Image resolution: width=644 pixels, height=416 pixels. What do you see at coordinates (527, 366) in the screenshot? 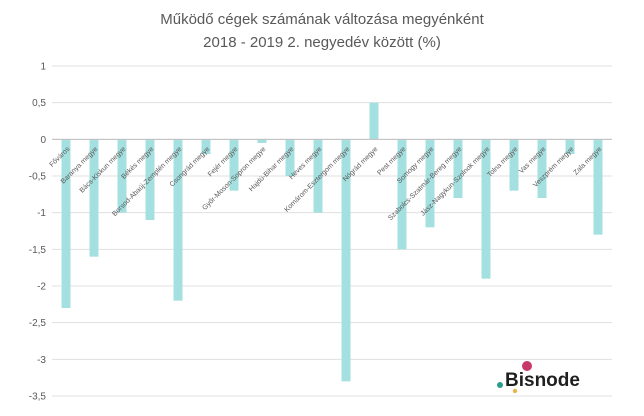
I see `logo-dot-magenta` at bounding box center [527, 366].